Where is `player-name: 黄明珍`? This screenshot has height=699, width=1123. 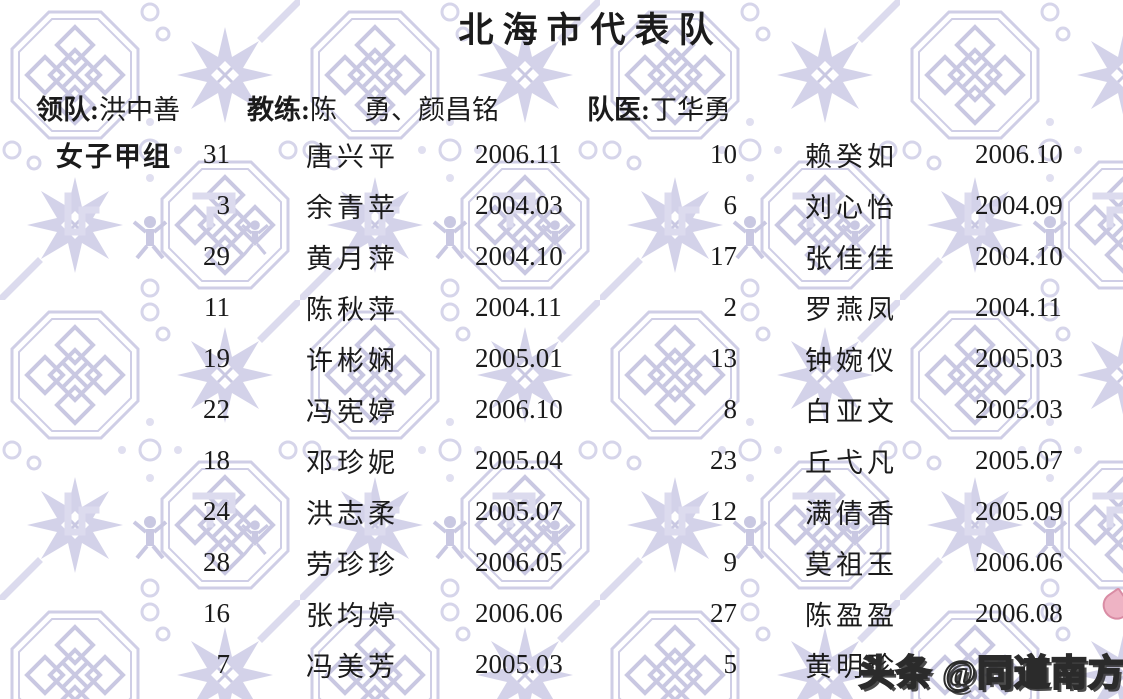 player-name: 黄明珍 is located at coordinates (851, 667).